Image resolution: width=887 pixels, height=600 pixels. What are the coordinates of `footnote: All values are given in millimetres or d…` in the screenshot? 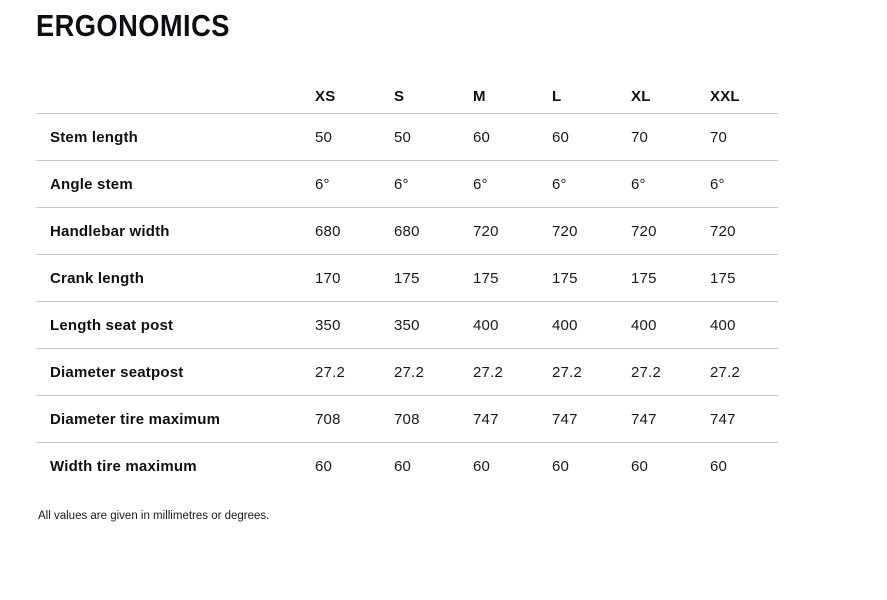 It's located at (154, 516).